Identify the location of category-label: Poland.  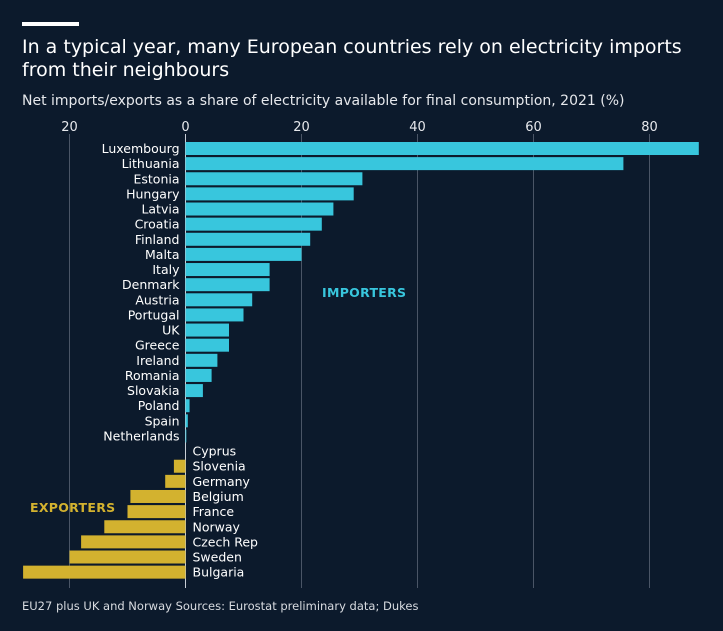
(159, 405).